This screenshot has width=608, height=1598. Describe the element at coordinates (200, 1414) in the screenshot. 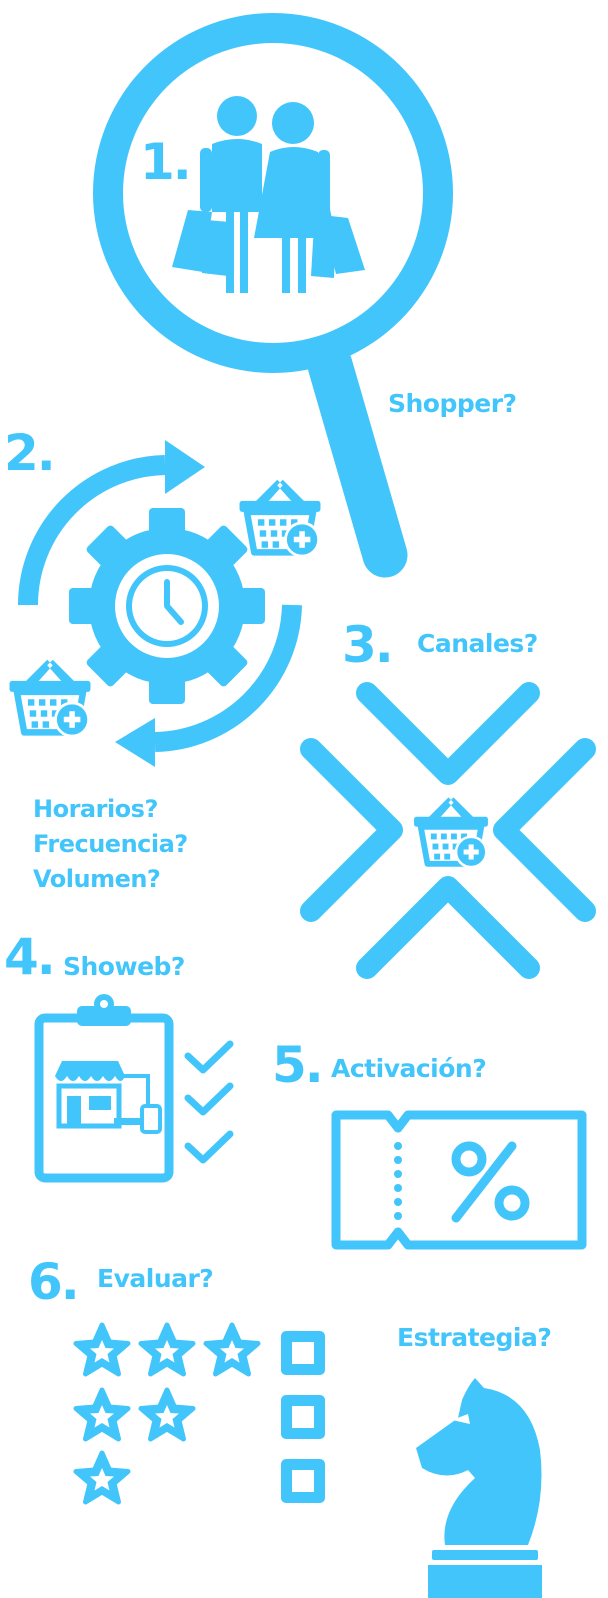

I see `star-rating-checkboxes-icon` at that location.